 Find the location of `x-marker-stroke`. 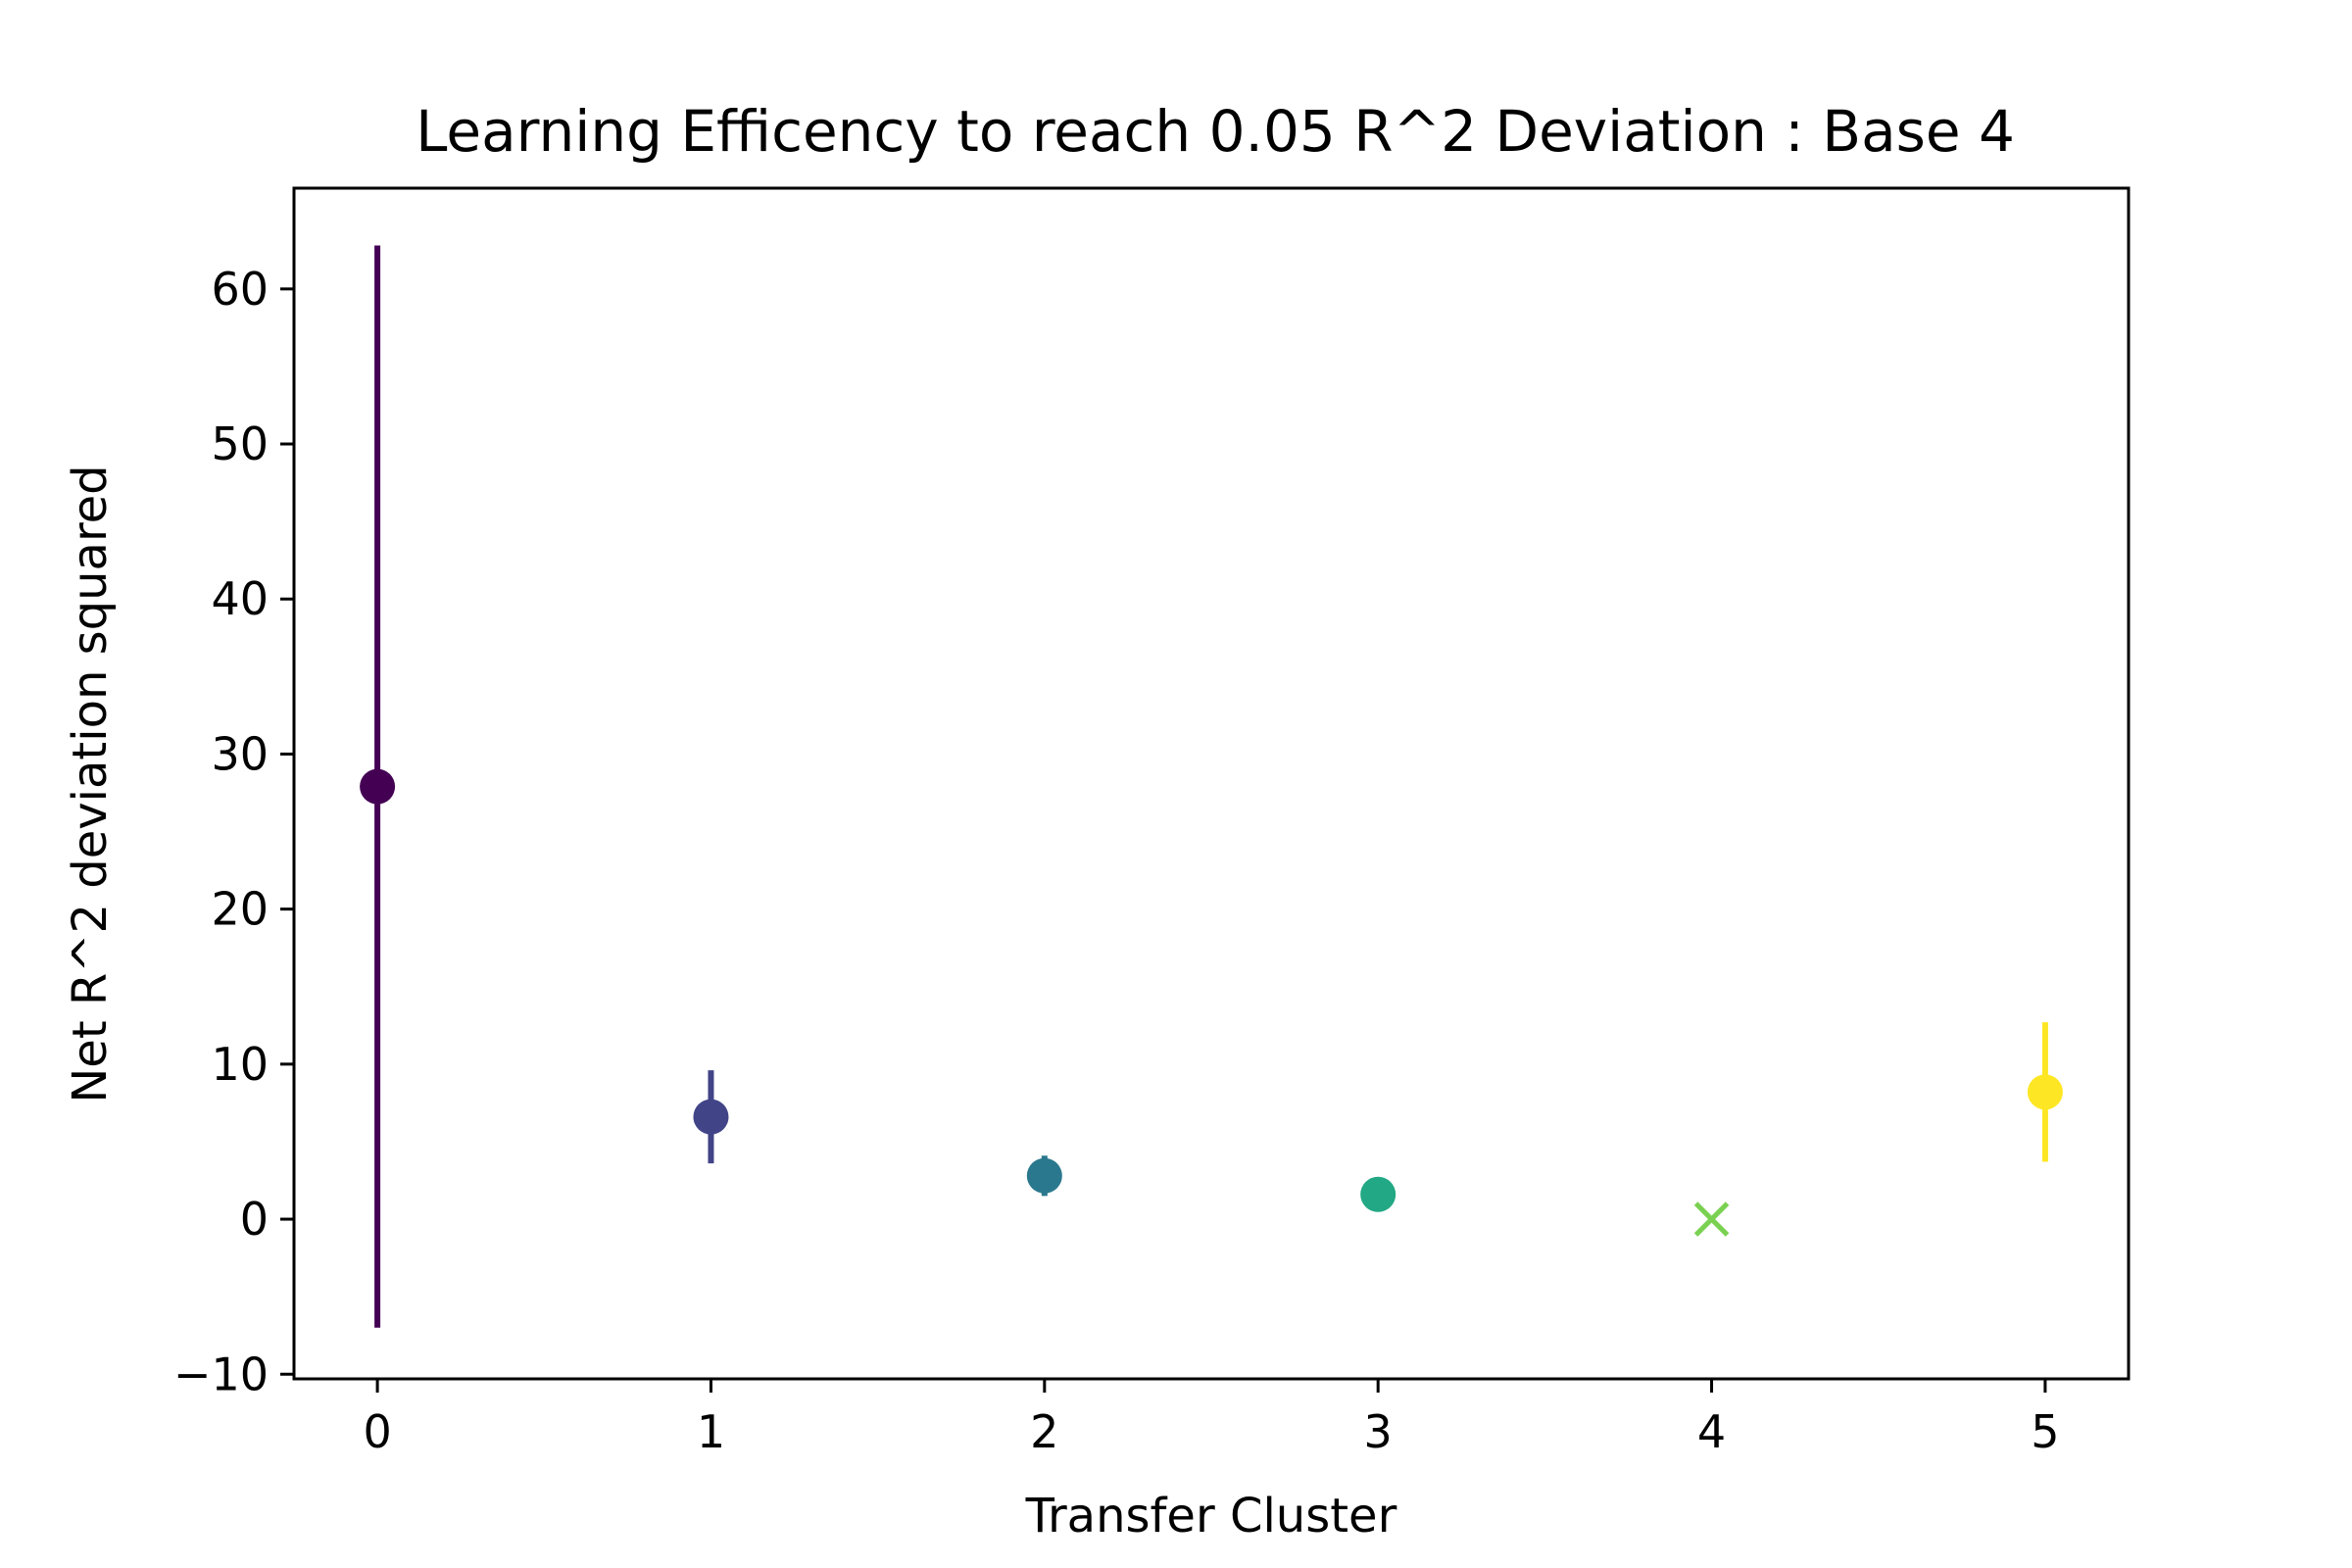

x-marker-stroke is located at coordinates (1711, 1219).